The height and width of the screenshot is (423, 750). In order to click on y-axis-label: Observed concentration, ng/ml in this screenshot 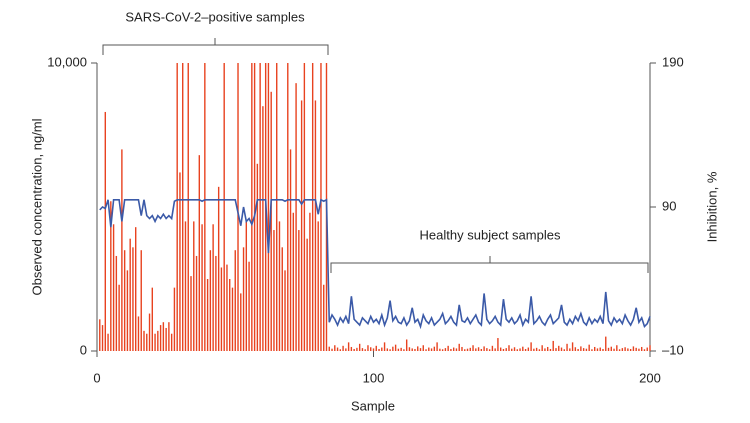, I will do `click(36, 206)`.